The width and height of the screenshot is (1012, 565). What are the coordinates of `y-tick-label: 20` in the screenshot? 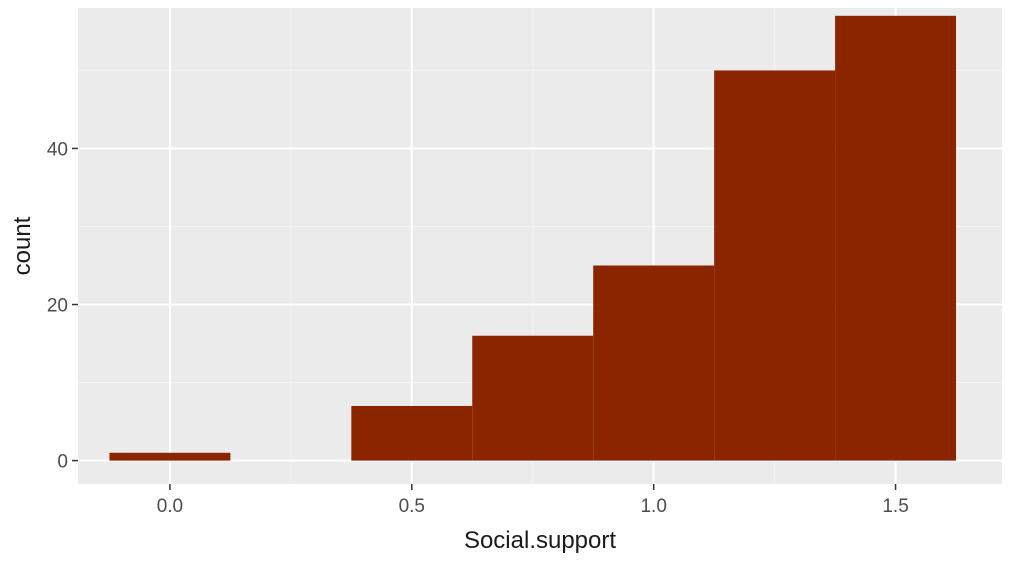 It's located at (57, 306).